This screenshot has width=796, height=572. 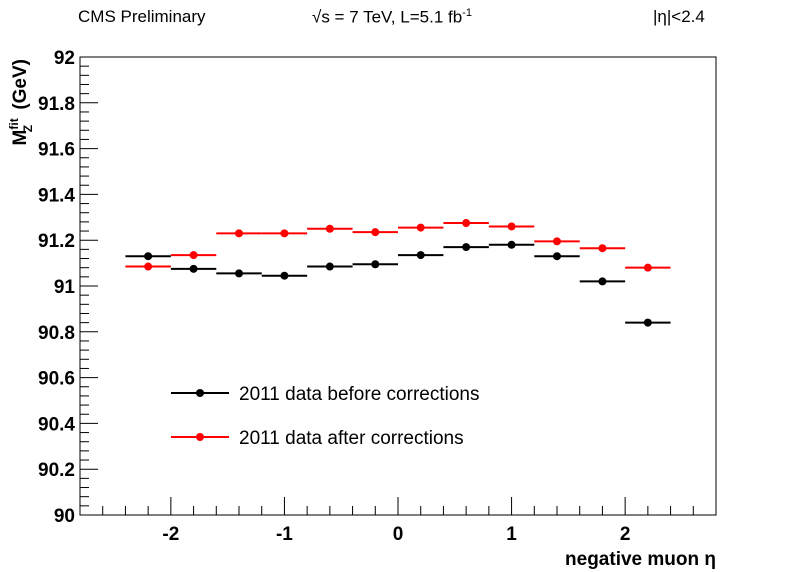 What do you see at coordinates (56, 333) in the screenshot?
I see `y-tick-label: 90.8` at bounding box center [56, 333].